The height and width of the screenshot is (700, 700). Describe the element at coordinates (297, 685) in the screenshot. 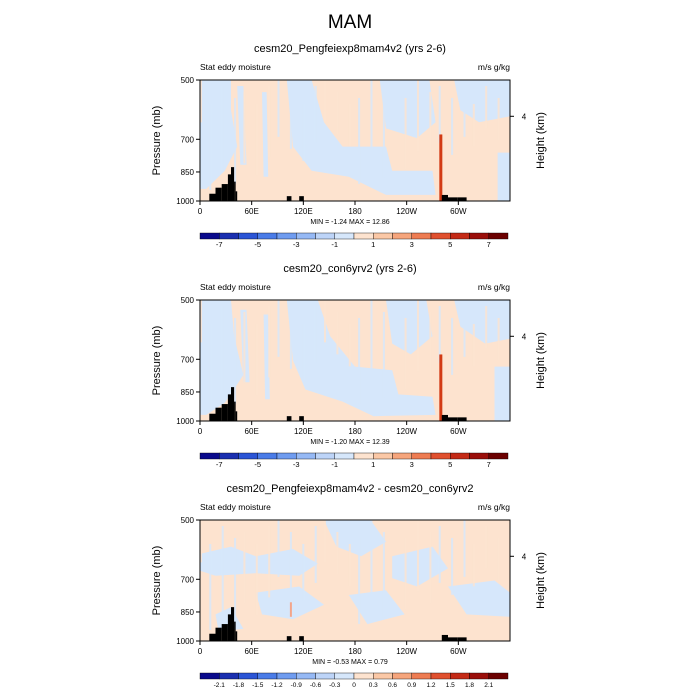

I see `colorbar-label: -0.9` at that location.